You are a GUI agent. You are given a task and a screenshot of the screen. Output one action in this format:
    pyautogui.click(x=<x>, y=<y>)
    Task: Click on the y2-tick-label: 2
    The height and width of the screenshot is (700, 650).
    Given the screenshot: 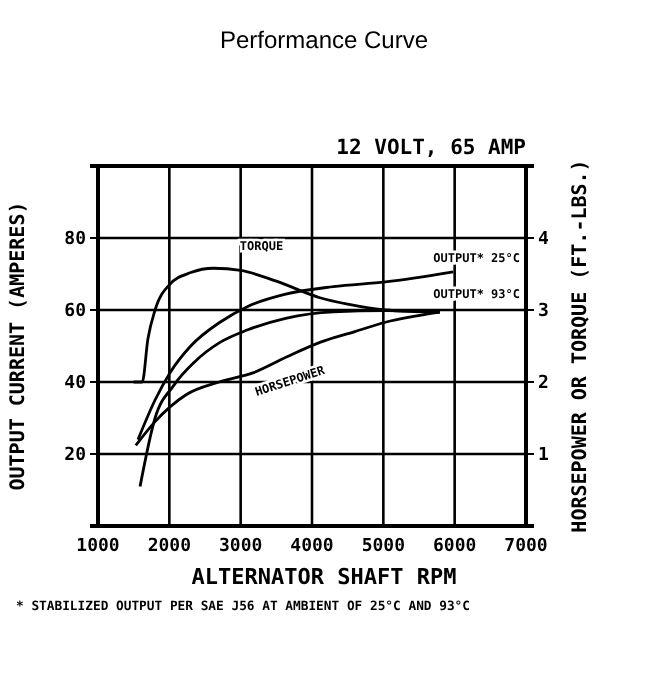 What is the action you would take?
    pyautogui.click(x=543, y=383)
    